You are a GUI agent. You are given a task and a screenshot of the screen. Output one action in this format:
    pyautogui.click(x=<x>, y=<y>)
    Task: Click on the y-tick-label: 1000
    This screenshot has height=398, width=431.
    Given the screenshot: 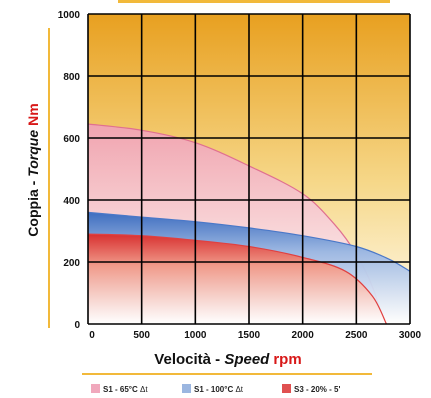 What is the action you would take?
    pyautogui.click(x=69, y=15)
    